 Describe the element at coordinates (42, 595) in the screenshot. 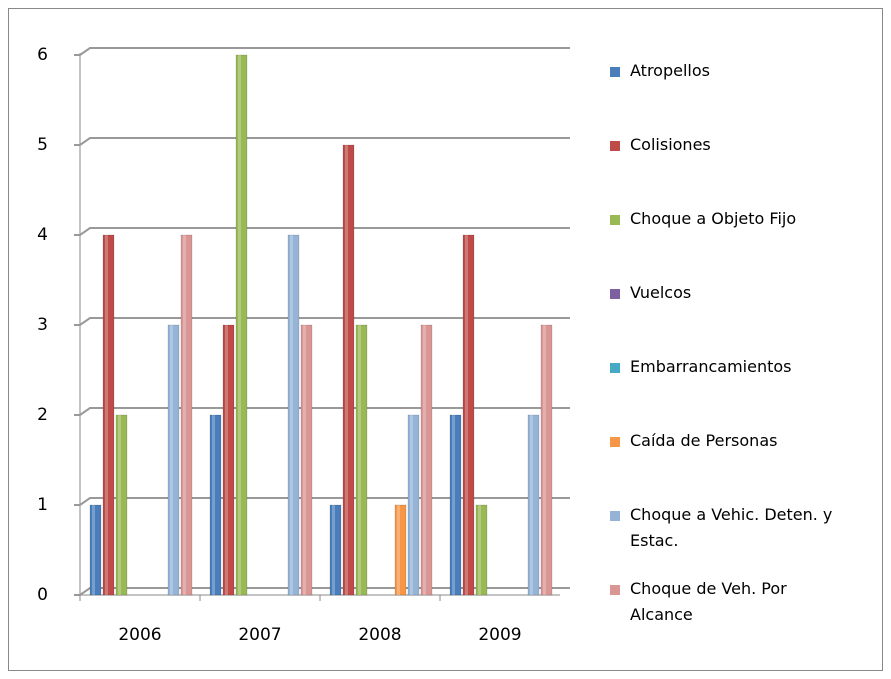

I see `y-tick-label: 0` at that location.